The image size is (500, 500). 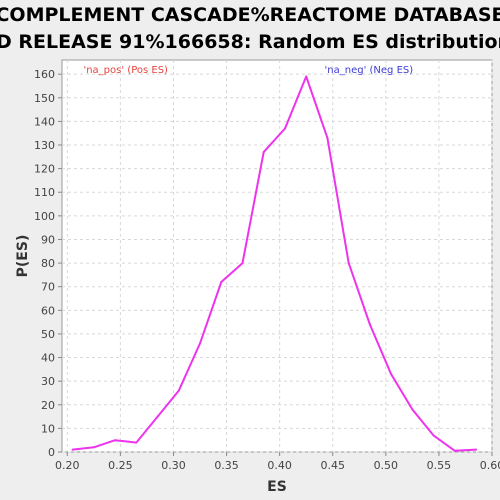 I want to click on y-tick-label: 40, so click(x=48, y=358).